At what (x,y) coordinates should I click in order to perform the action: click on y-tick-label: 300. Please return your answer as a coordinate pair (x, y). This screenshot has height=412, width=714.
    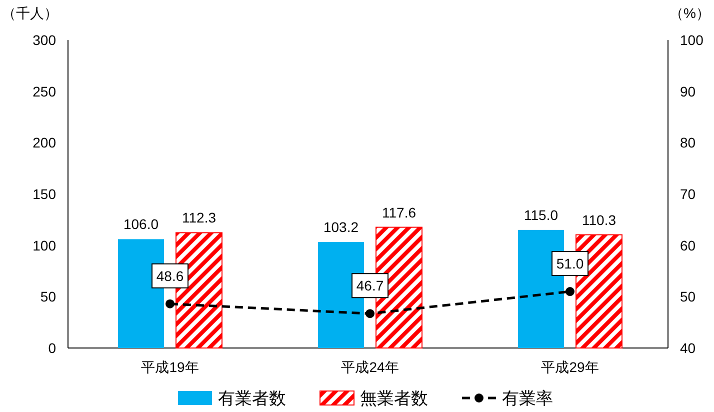
    Looking at the image, I should click on (44, 40).